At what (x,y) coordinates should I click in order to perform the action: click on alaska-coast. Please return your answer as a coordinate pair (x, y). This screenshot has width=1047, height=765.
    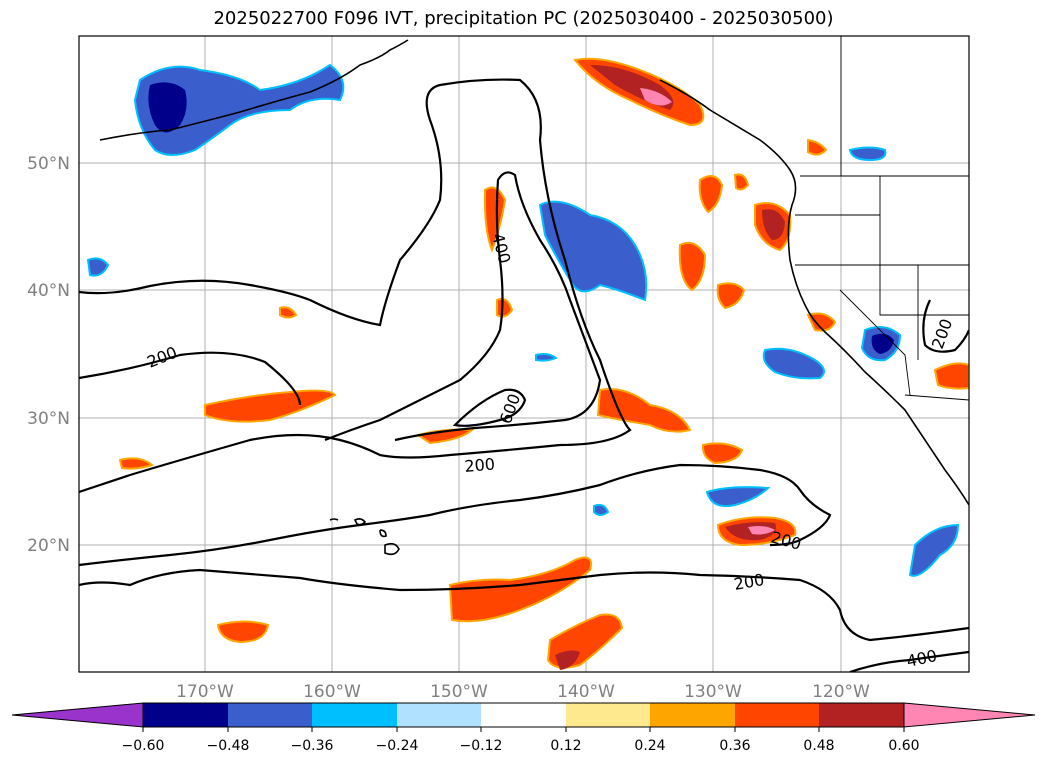
    Looking at the image, I should click on (254, 90).